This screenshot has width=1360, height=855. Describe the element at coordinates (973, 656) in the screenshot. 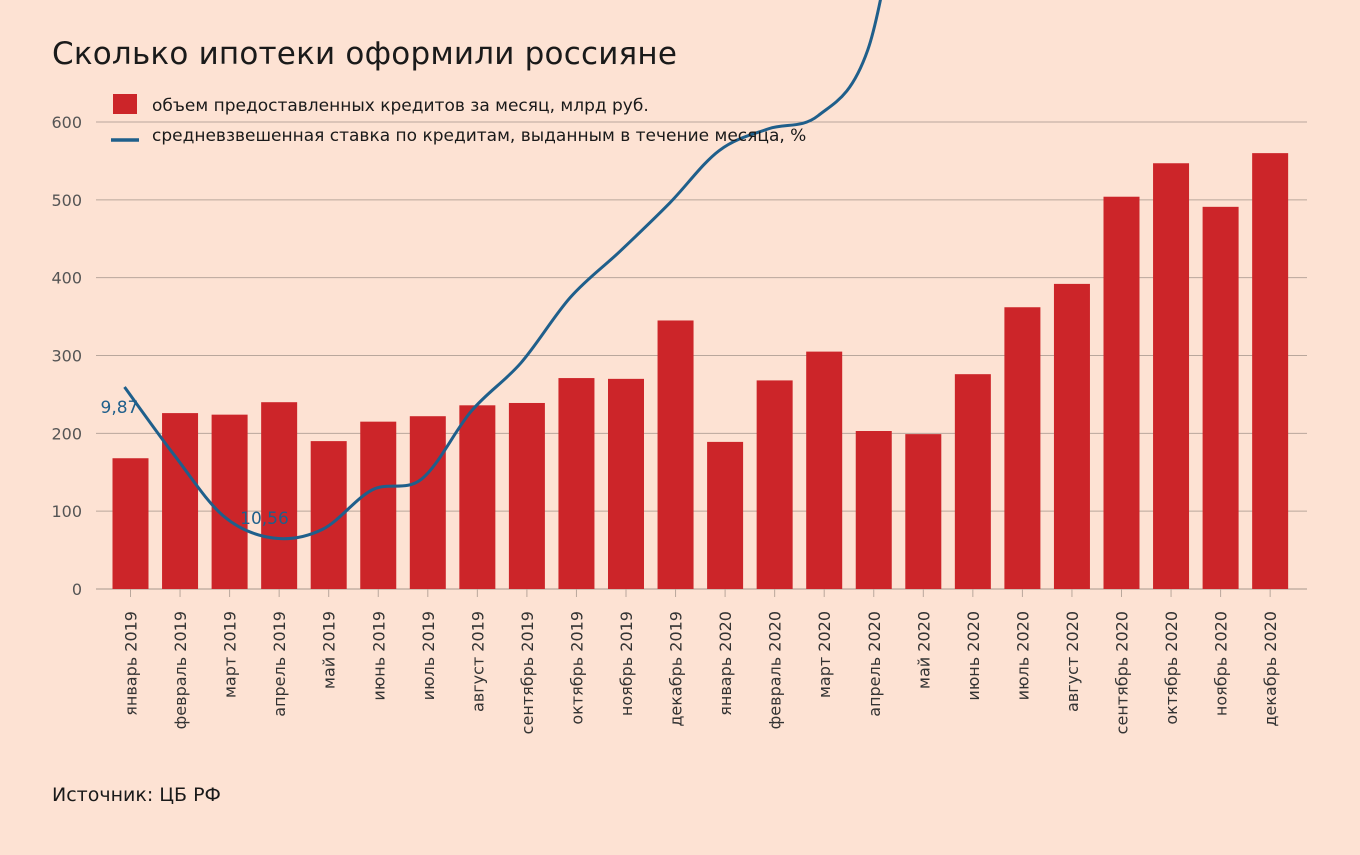

I see `x-tick-label: июнь 2020` at that location.